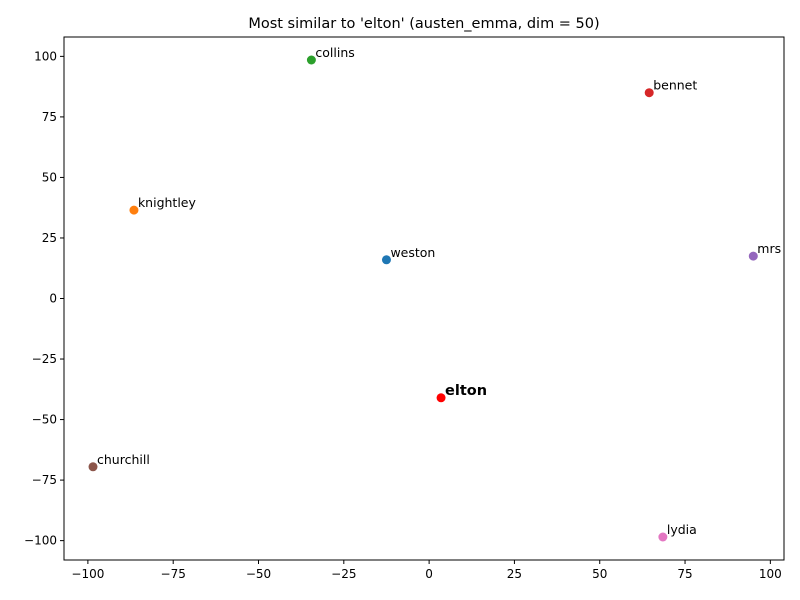 This screenshot has height=600, width=800. I want to click on x-tick-label: −100, so click(87, 574).